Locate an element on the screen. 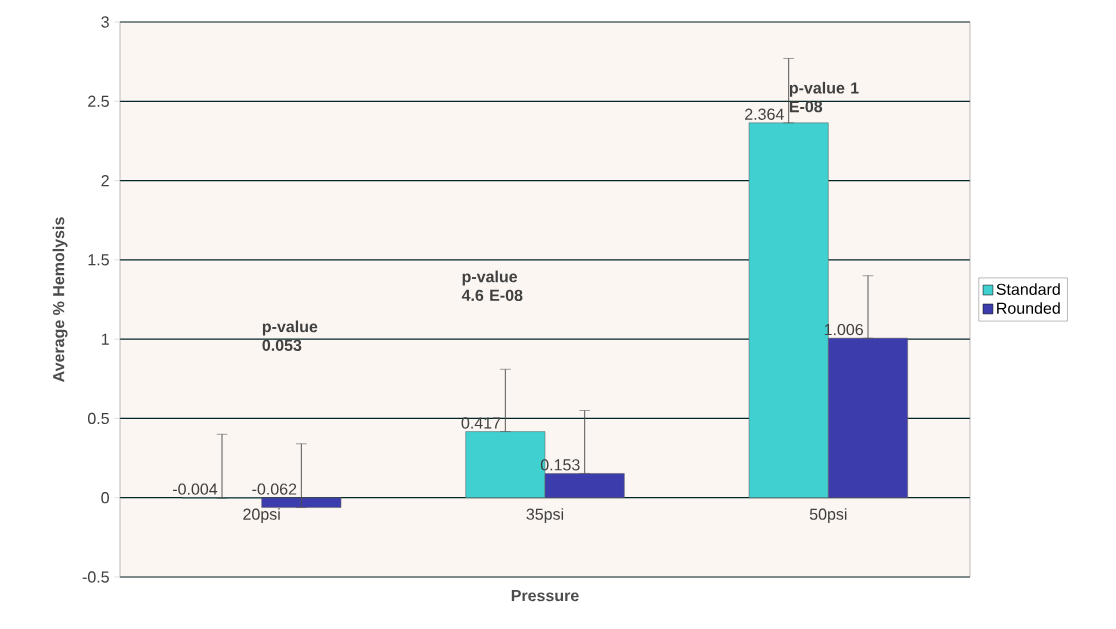 Image resolution: width=1116 pixels, height=629 pixels. x-tick-label: 20psi is located at coordinates (261, 516).